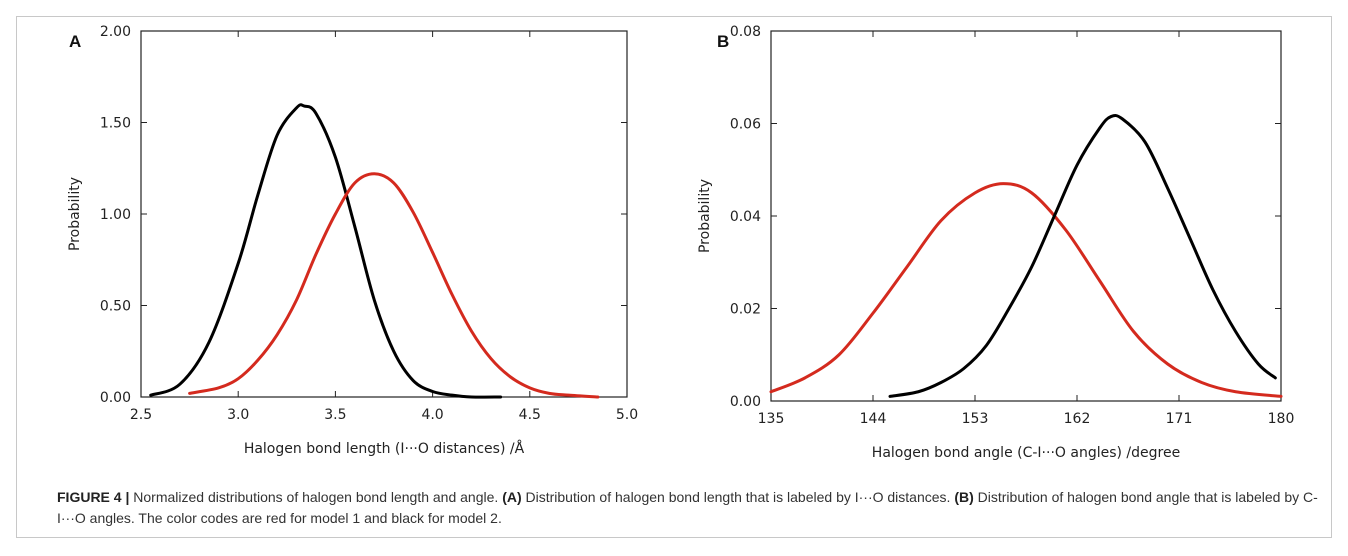 The width and height of the screenshot is (1348, 556). I want to click on x-tick-label: 144, so click(873, 419).